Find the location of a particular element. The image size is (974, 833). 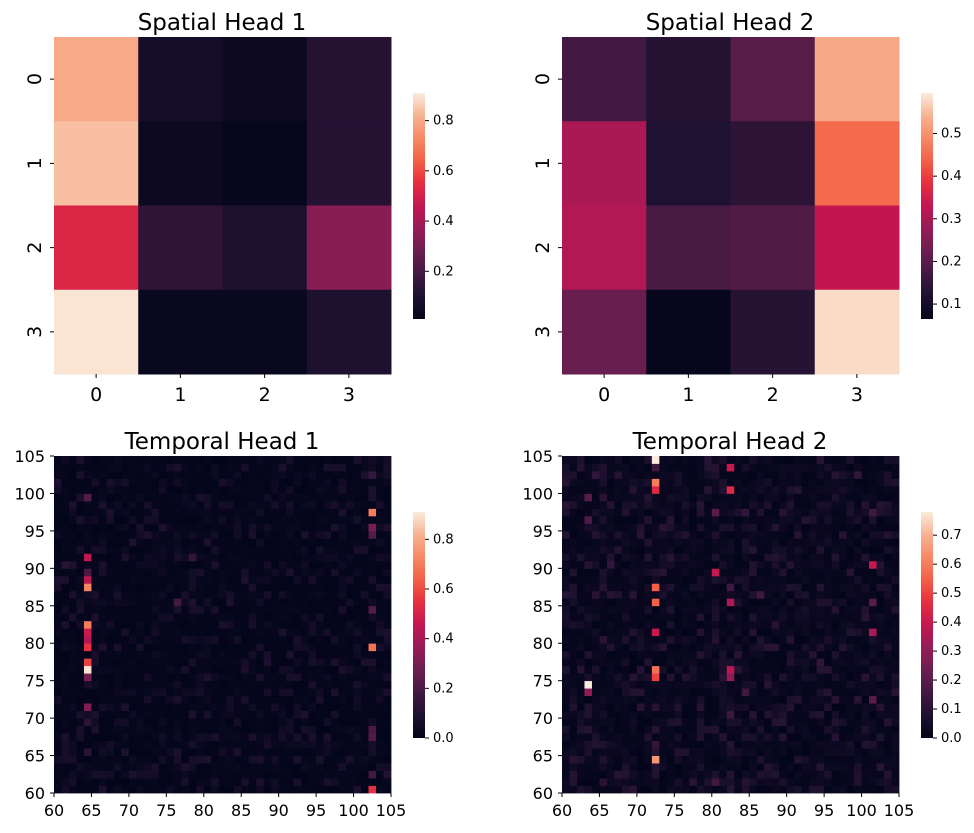

colorbar-tick-label: 0.4 is located at coordinates (443, 639).